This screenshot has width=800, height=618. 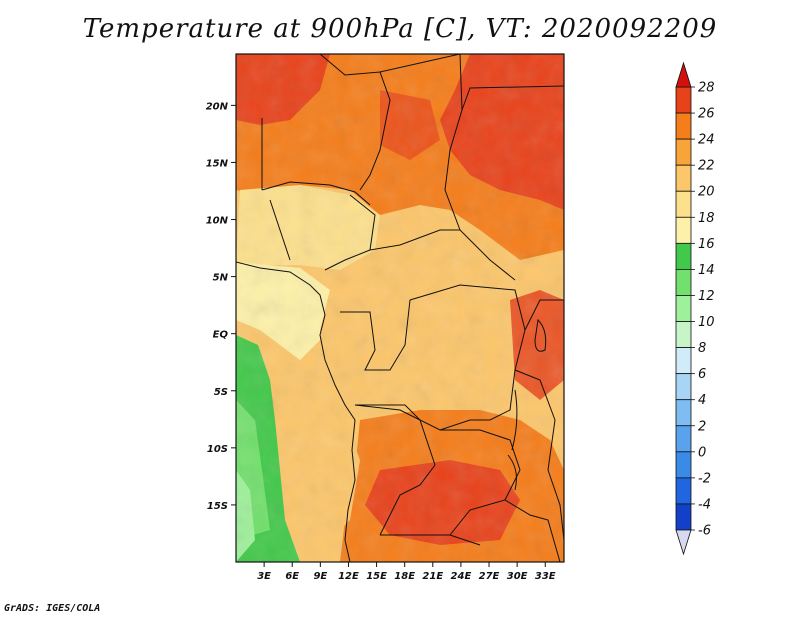 What do you see at coordinates (489, 576) in the screenshot?
I see `lon-tick-label: 27E` at bounding box center [489, 576].